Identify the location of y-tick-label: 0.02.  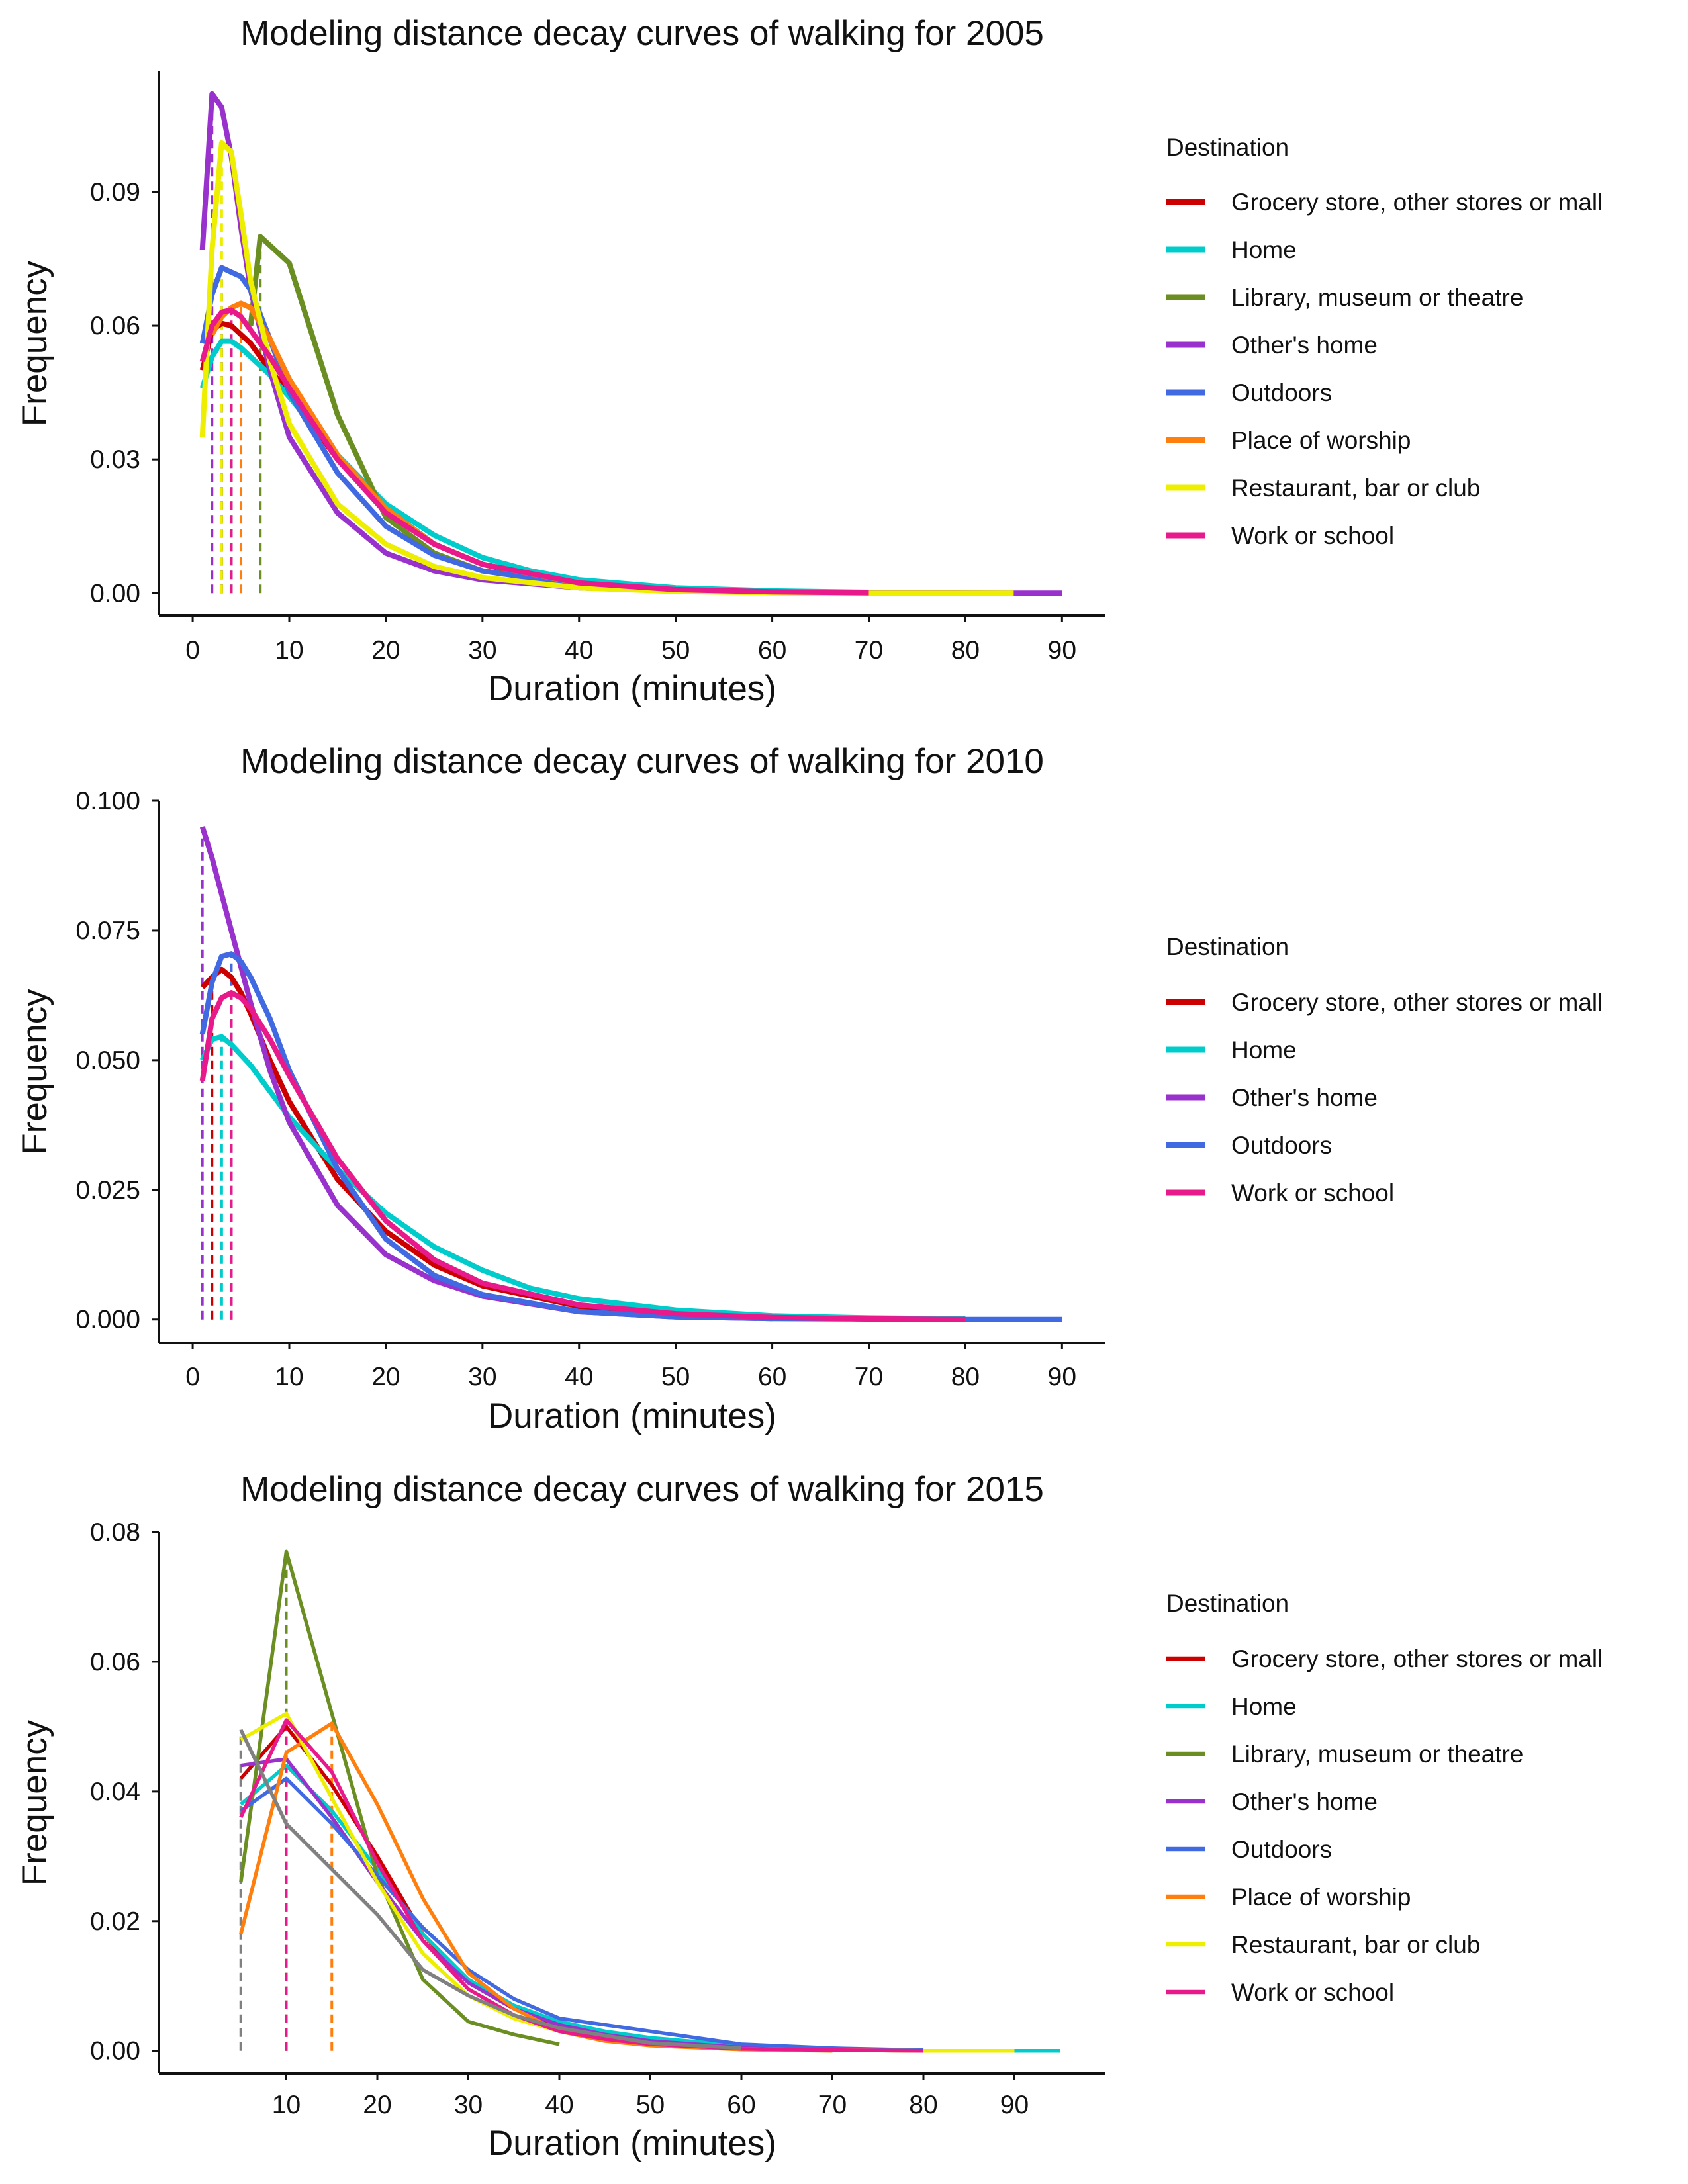
(115, 1922).